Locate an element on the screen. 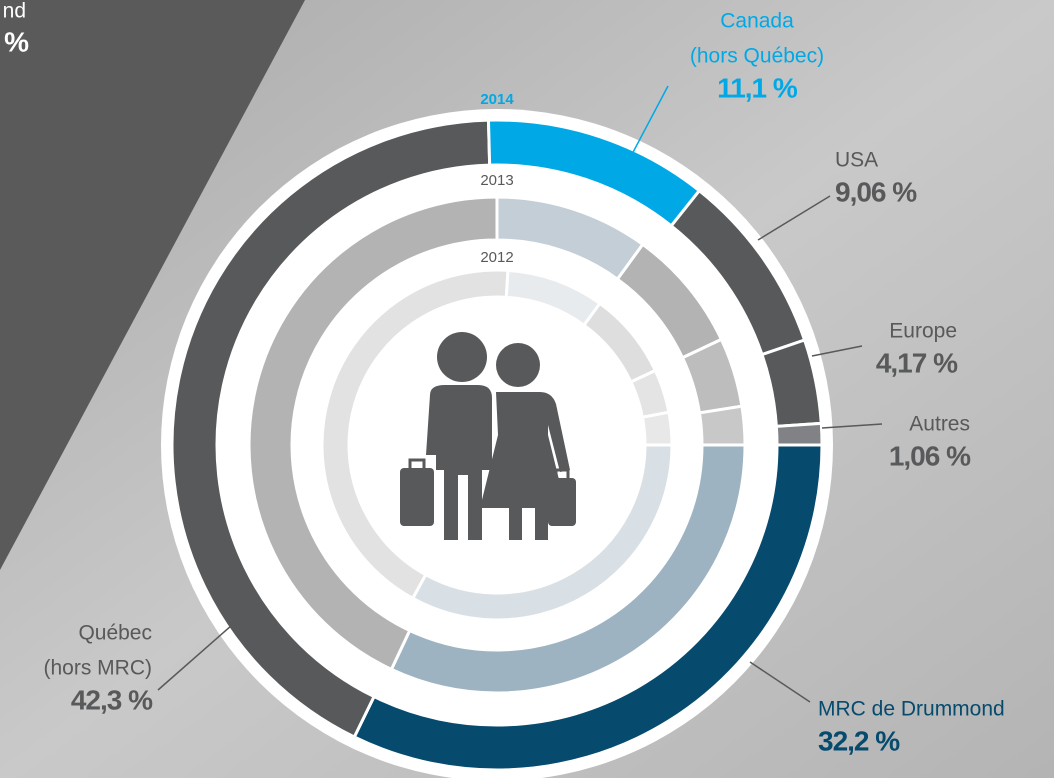  value-label: 11,1 % is located at coordinates (757, 87).